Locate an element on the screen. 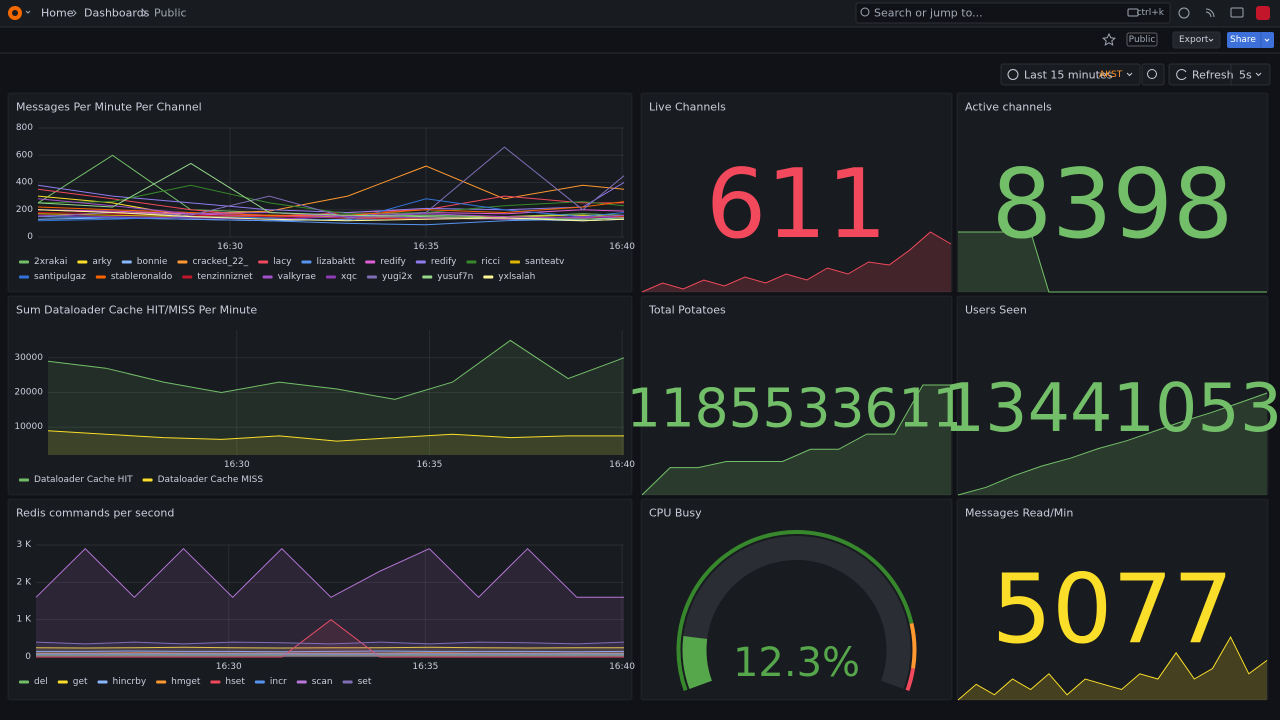 The width and height of the screenshot is (1280, 720). stat-value: 8398 is located at coordinates (1113, 205).